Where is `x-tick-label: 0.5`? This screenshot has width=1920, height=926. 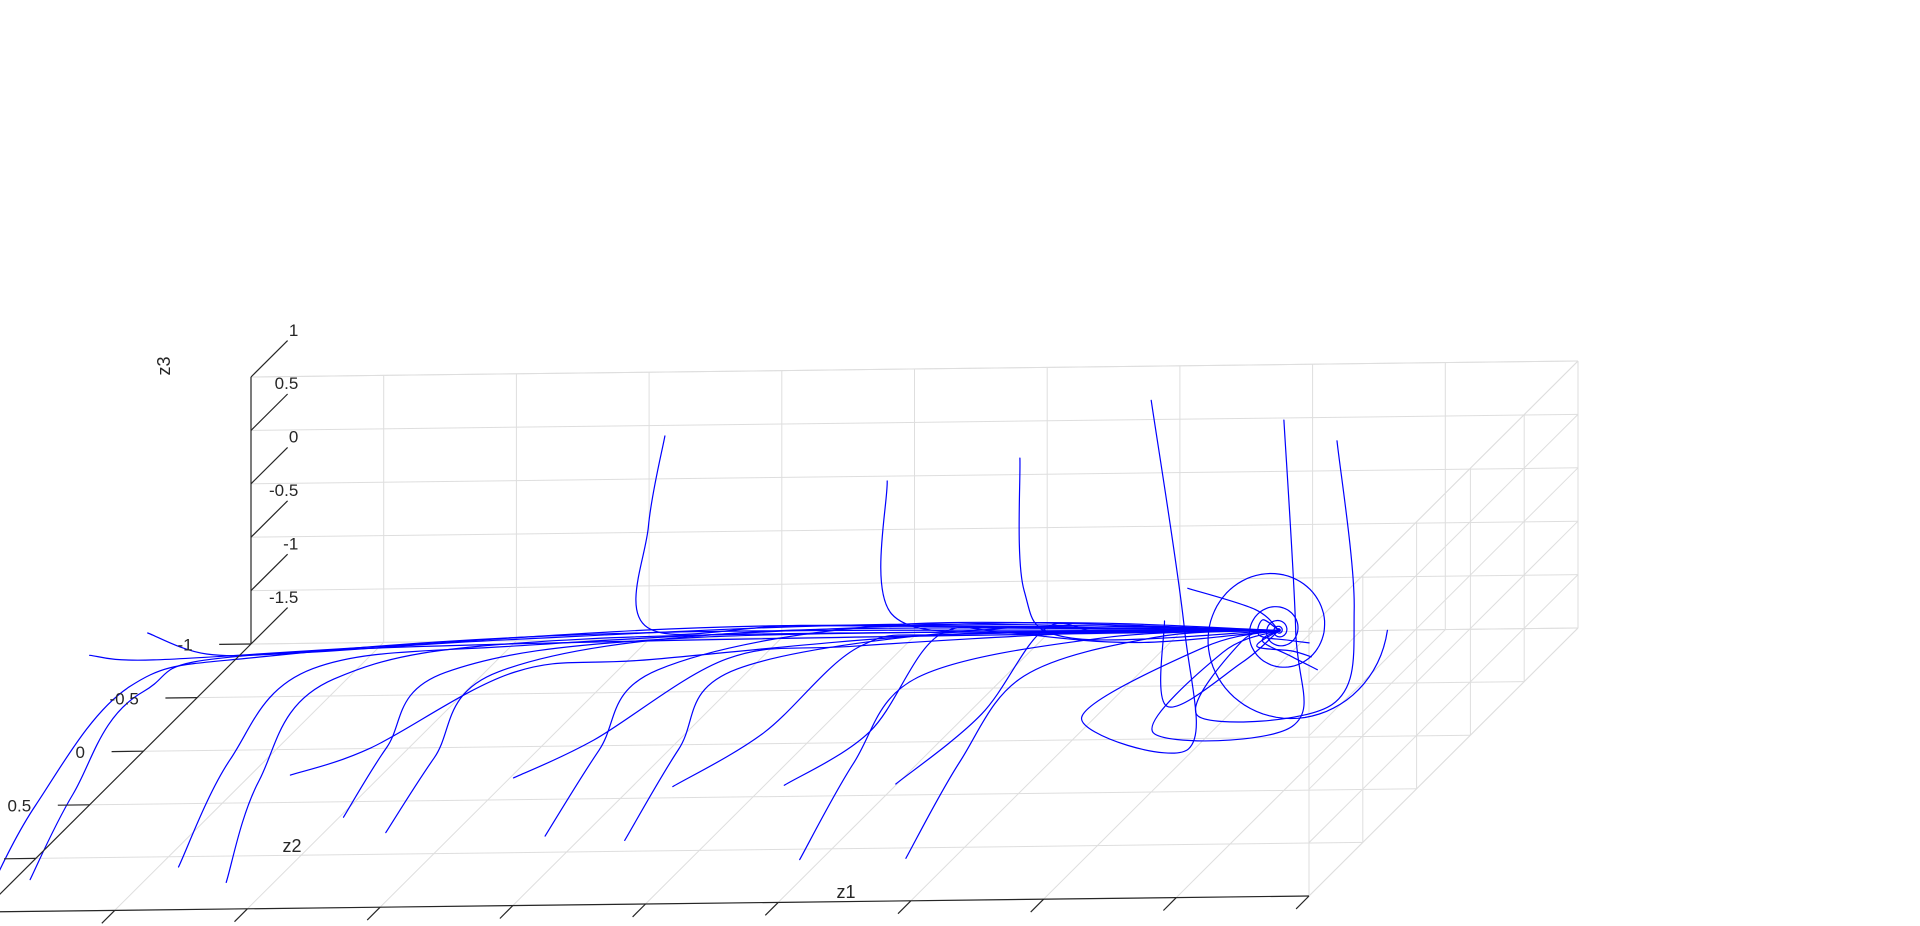 x-tick-label: 0.5 is located at coordinates (1141, 925).